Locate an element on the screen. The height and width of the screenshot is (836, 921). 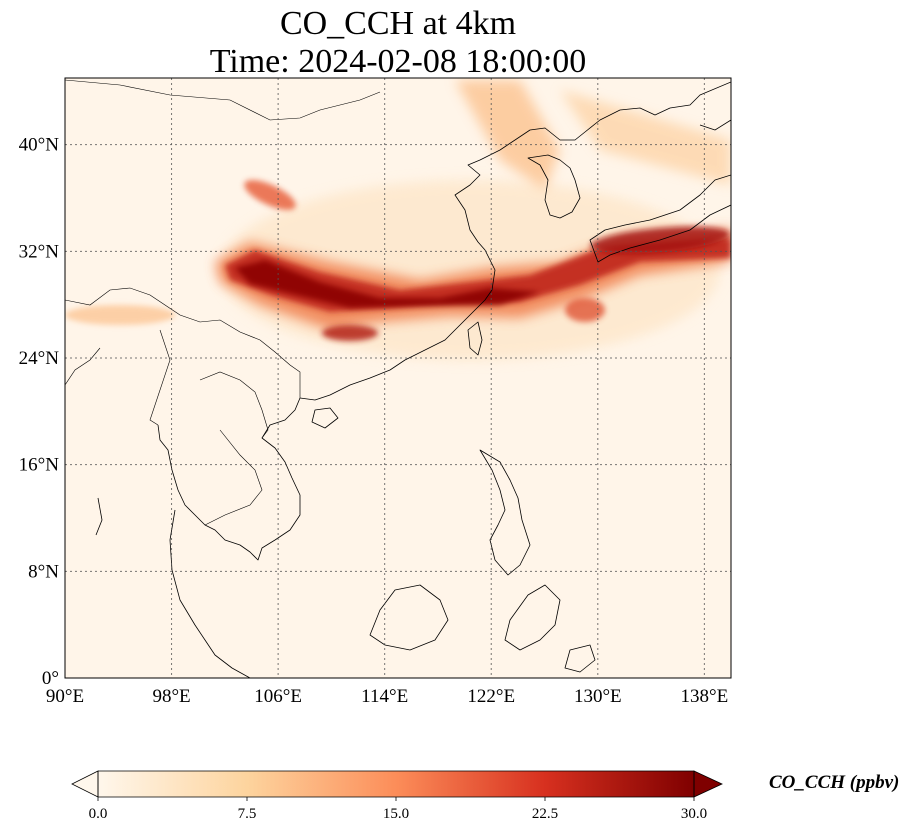
lat-tick-label: 16°N is located at coordinates (39, 465).